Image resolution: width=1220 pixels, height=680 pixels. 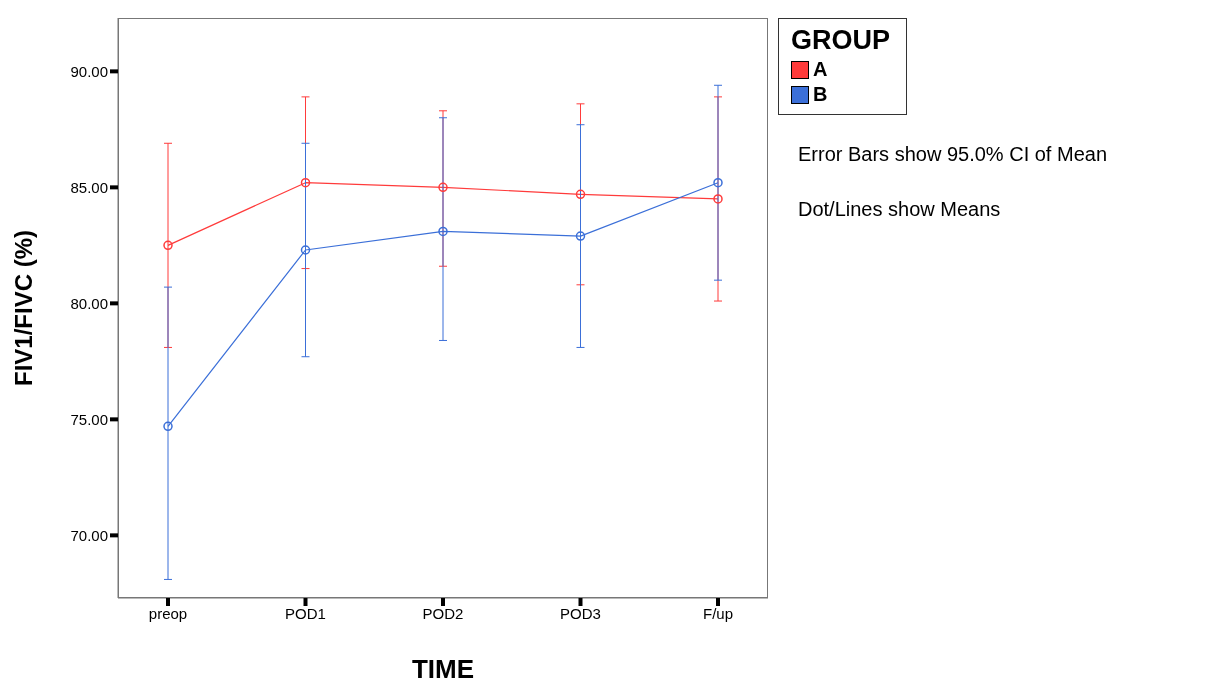 I want to click on x-tick-label: POD1, so click(x=305, y=613).